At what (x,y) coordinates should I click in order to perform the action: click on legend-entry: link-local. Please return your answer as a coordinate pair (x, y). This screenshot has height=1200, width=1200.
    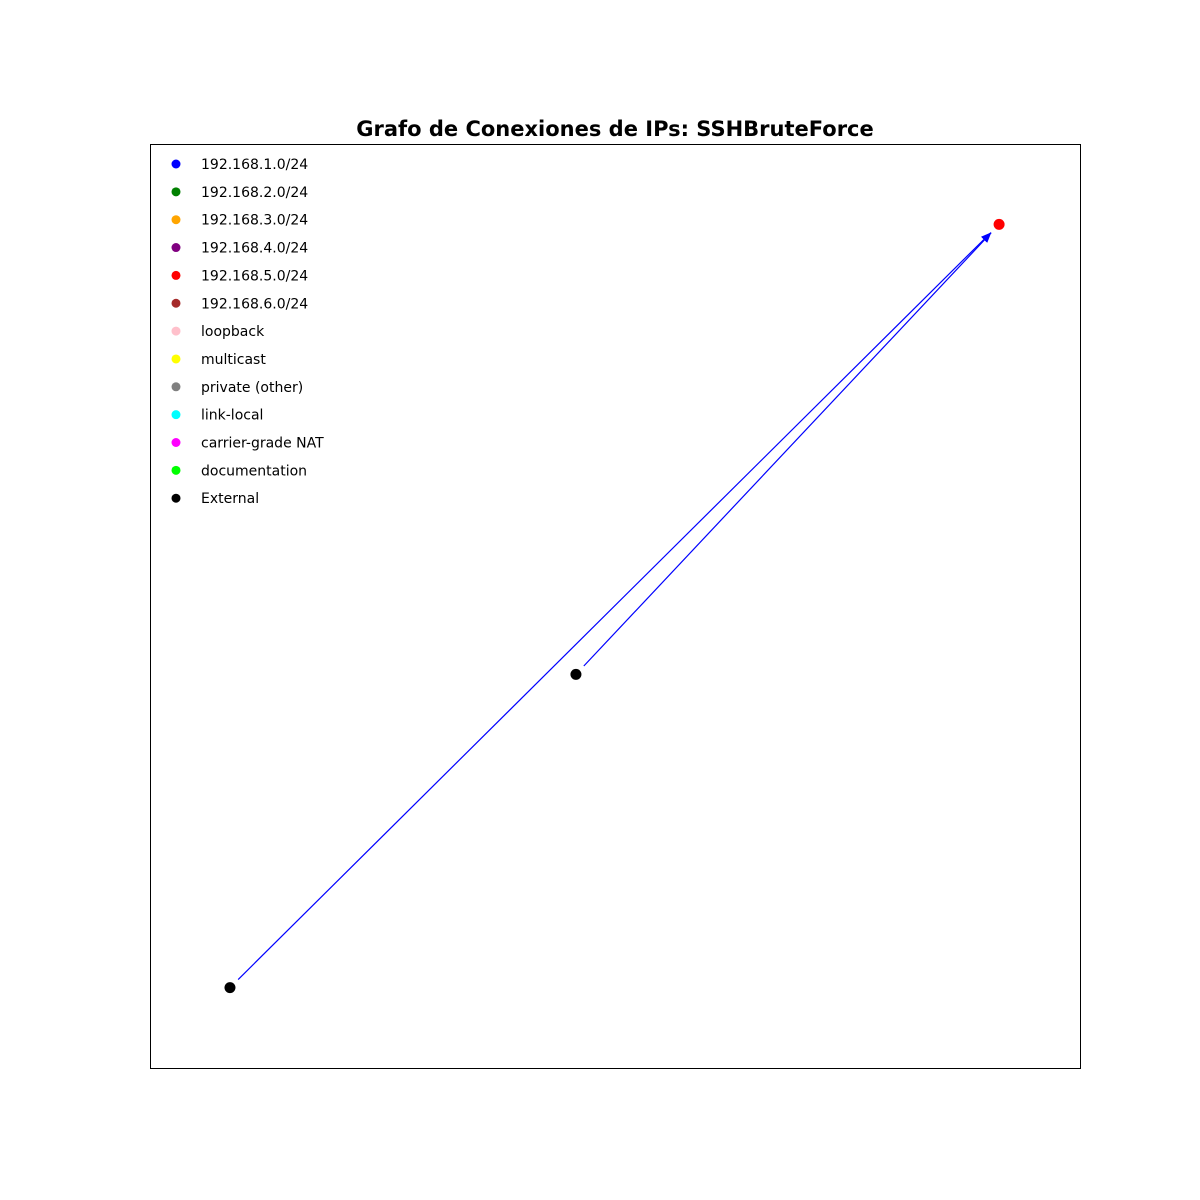
    Looking at the image, I should click on (217, 416).